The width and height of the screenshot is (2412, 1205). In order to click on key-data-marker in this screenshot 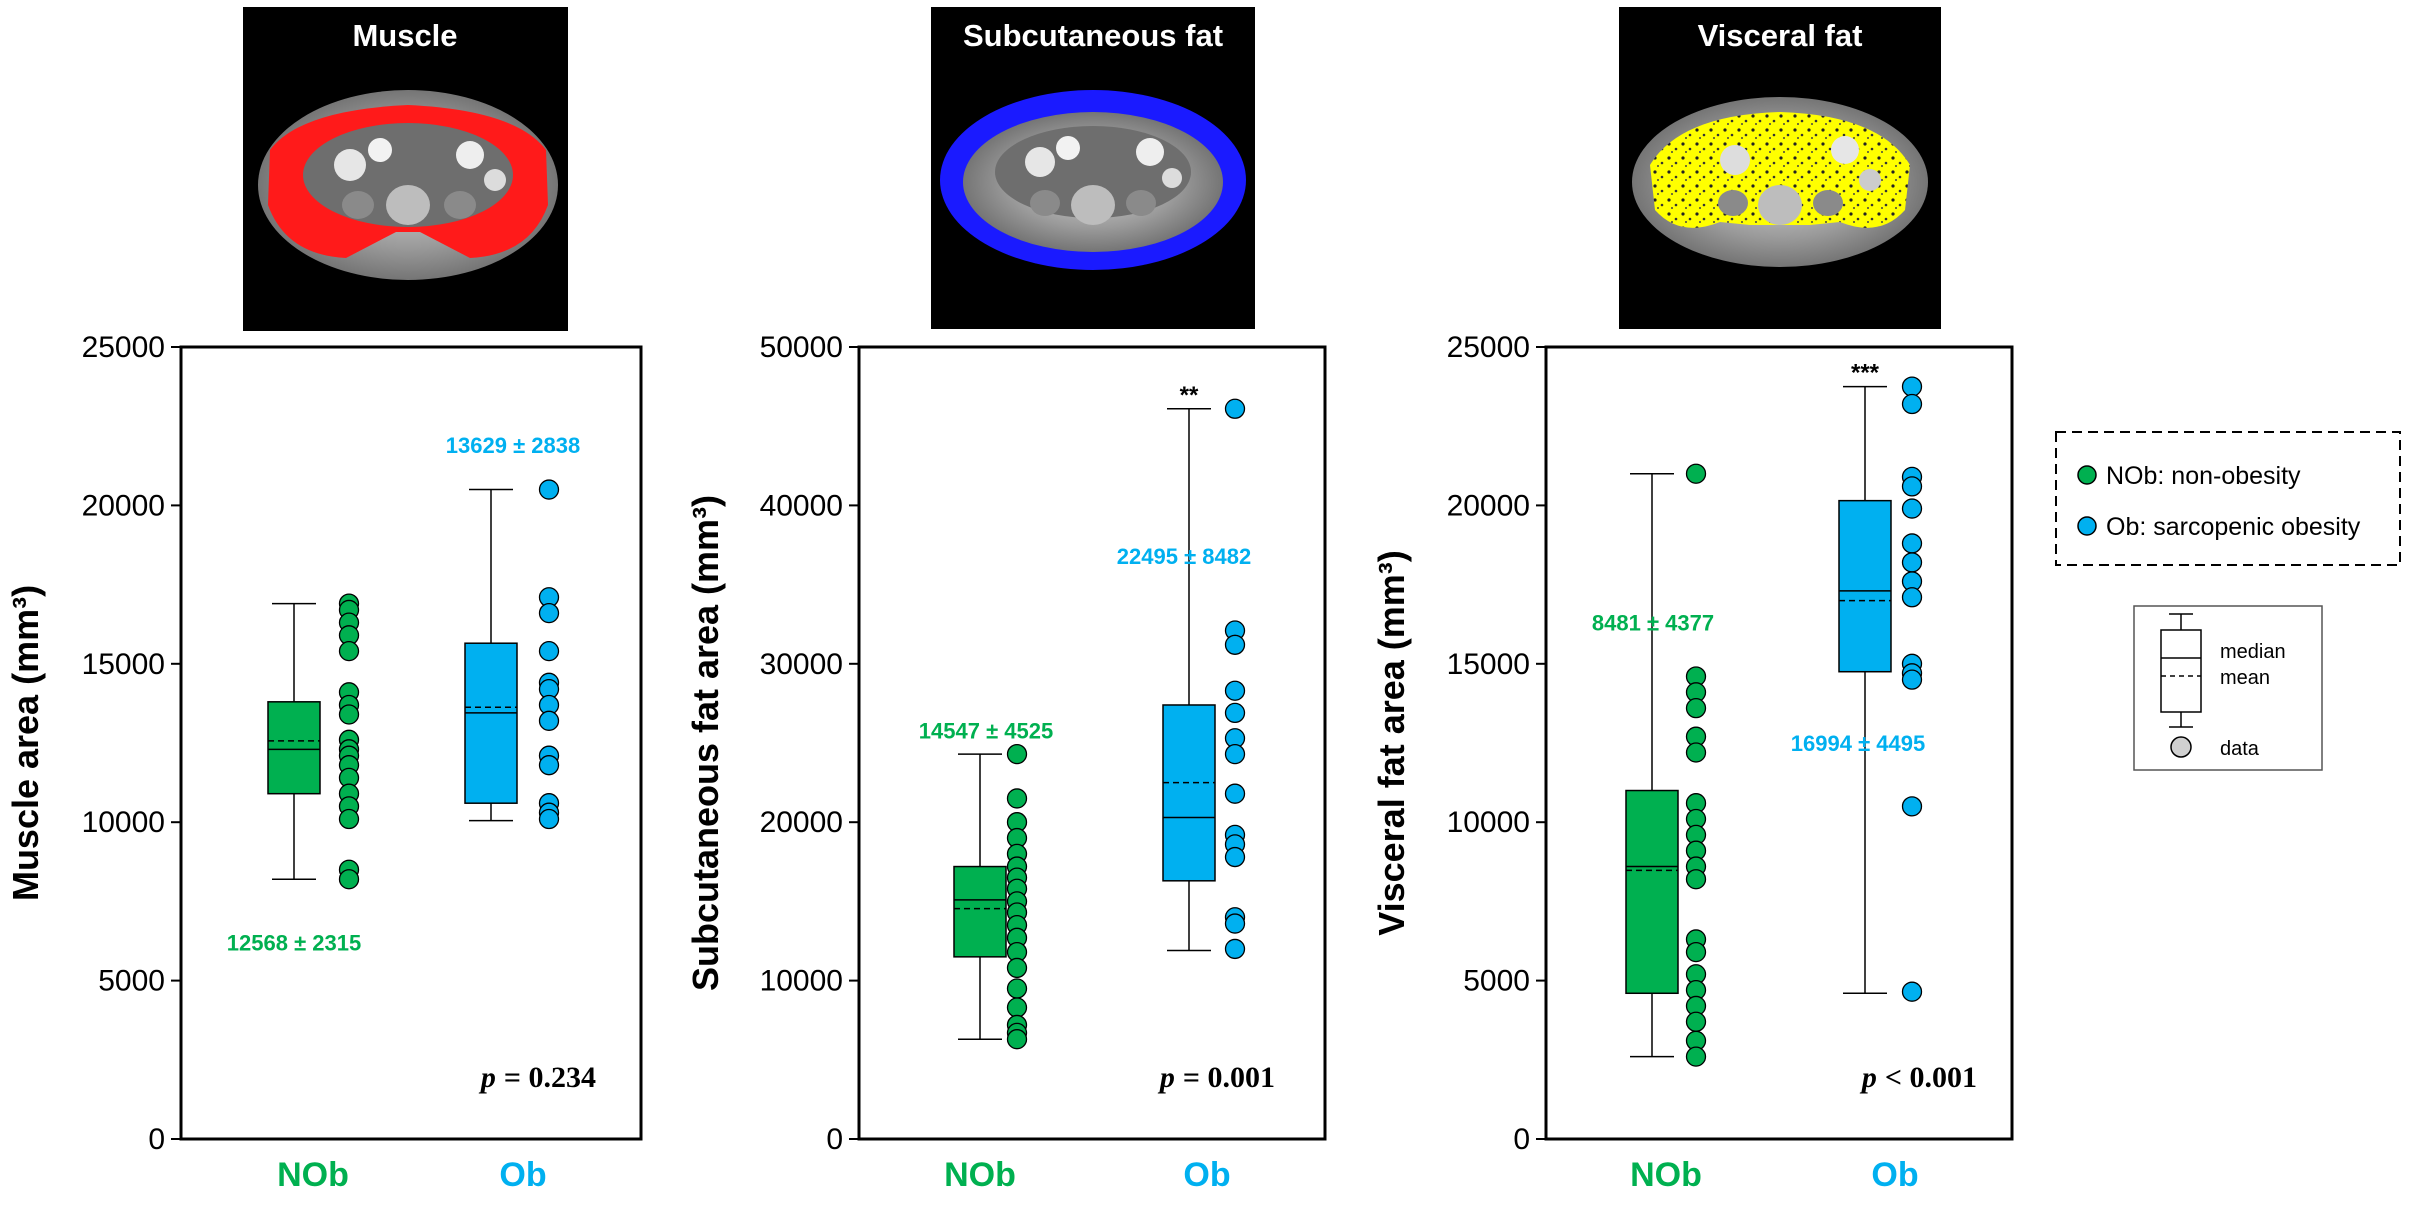, I will do `click(2181, 747)`.